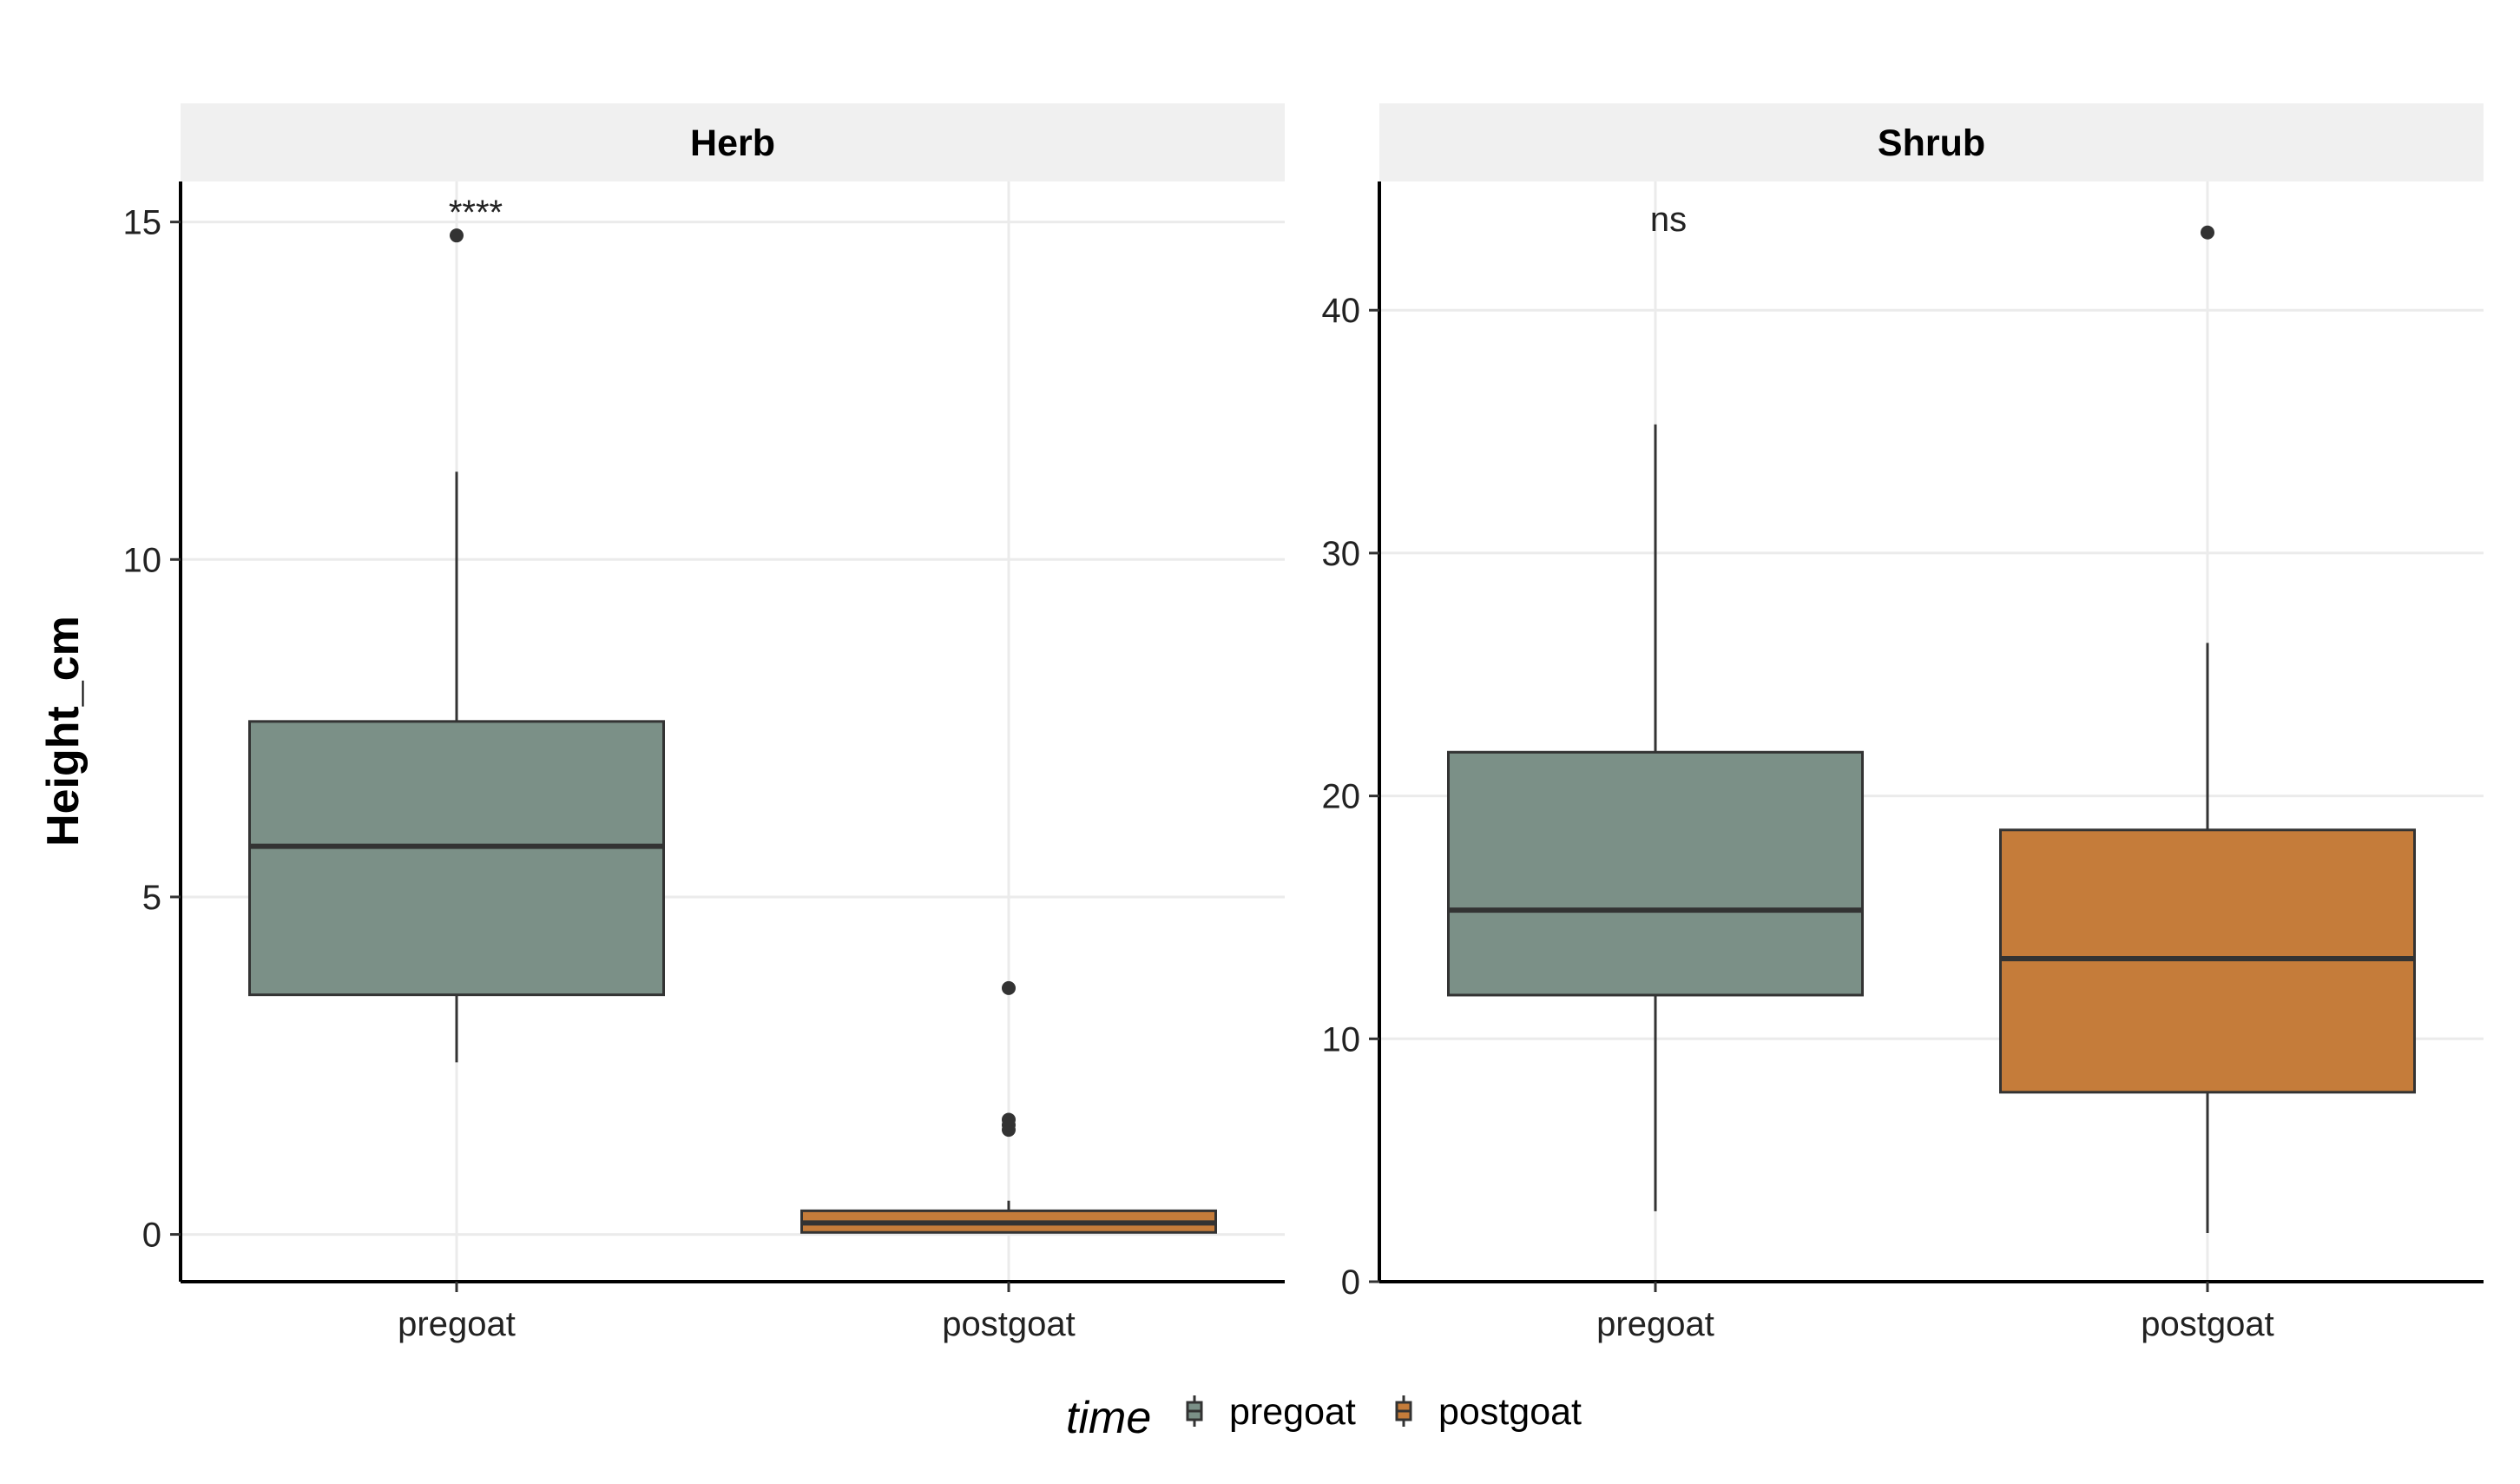  I want to click on legend-label-pregoat: pregoat, so click(1292, 1412).